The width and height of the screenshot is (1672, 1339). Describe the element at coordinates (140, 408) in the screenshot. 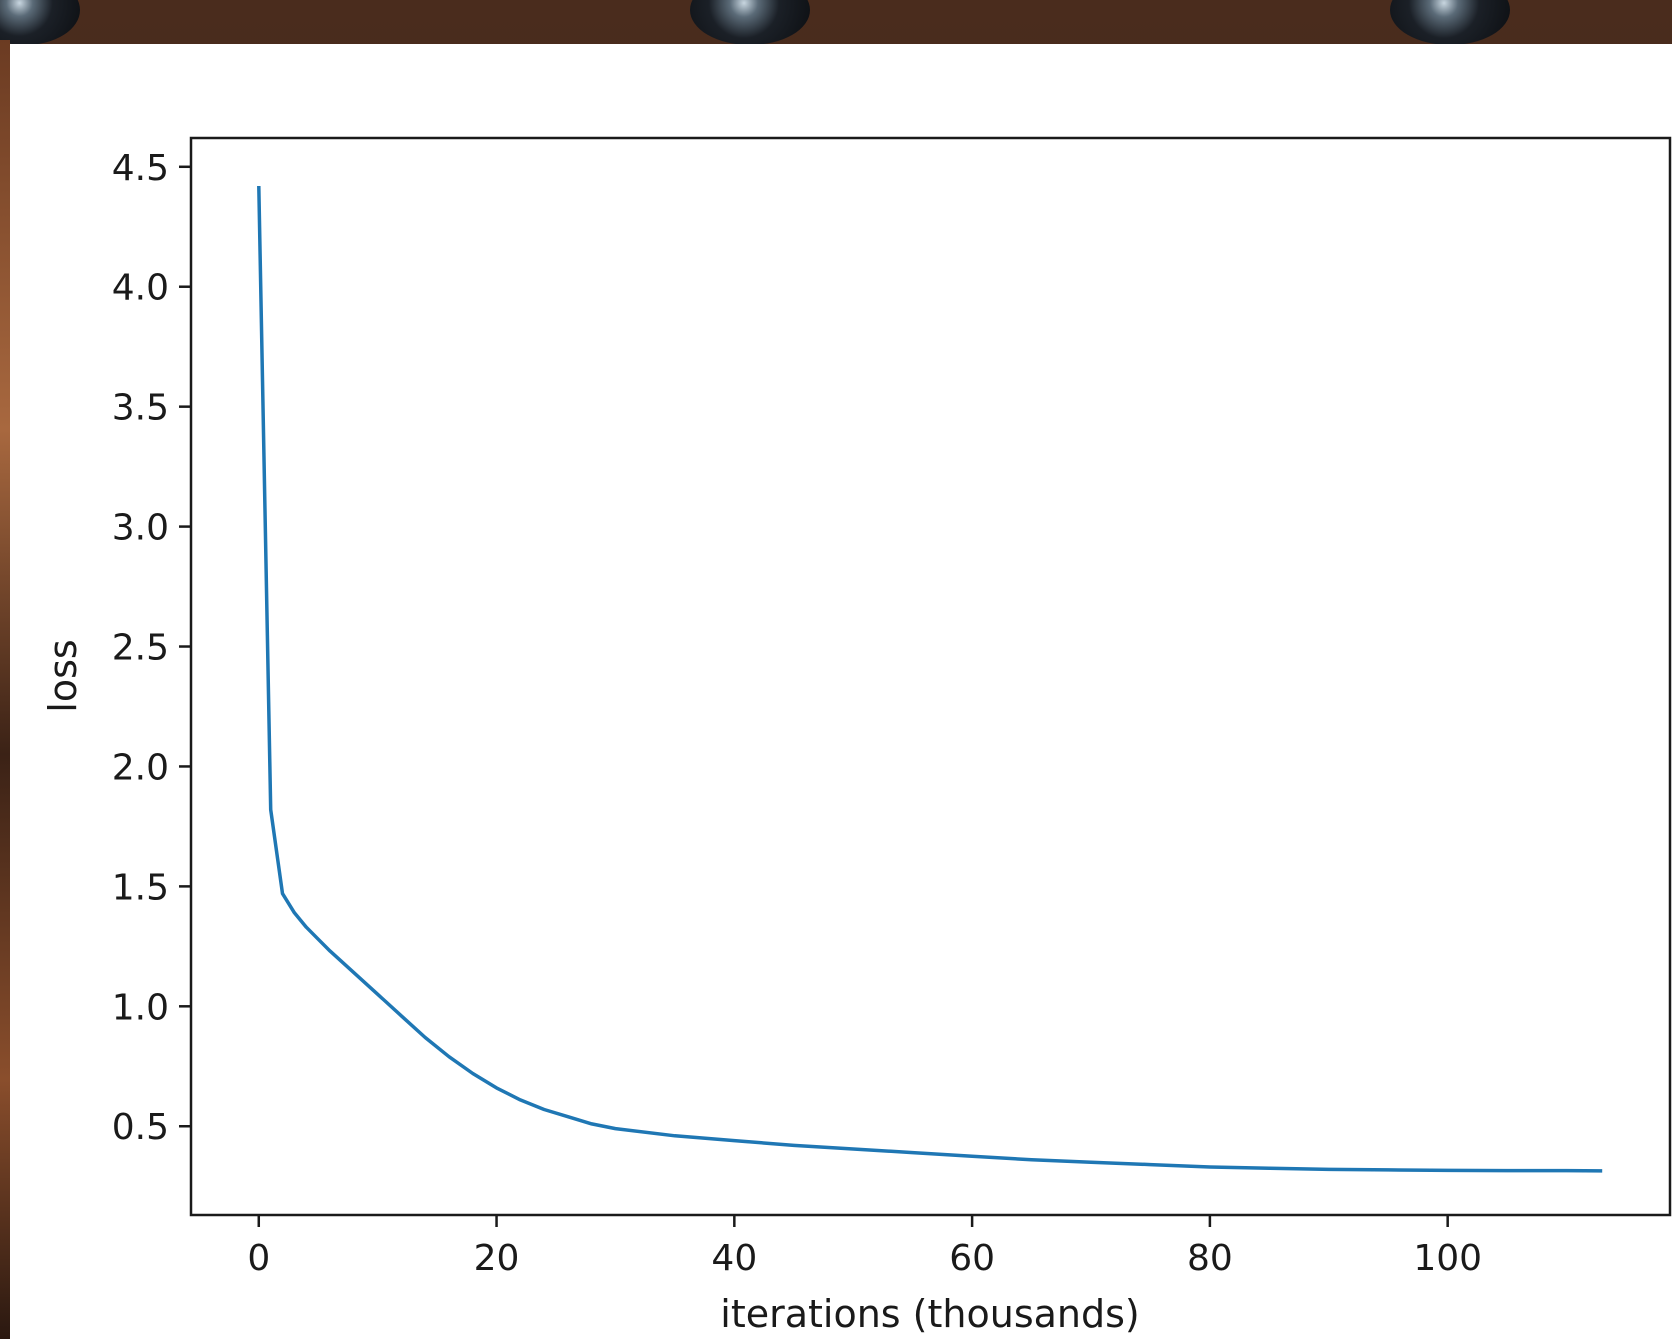

I see `y-tick-label: 3.5` at that location.